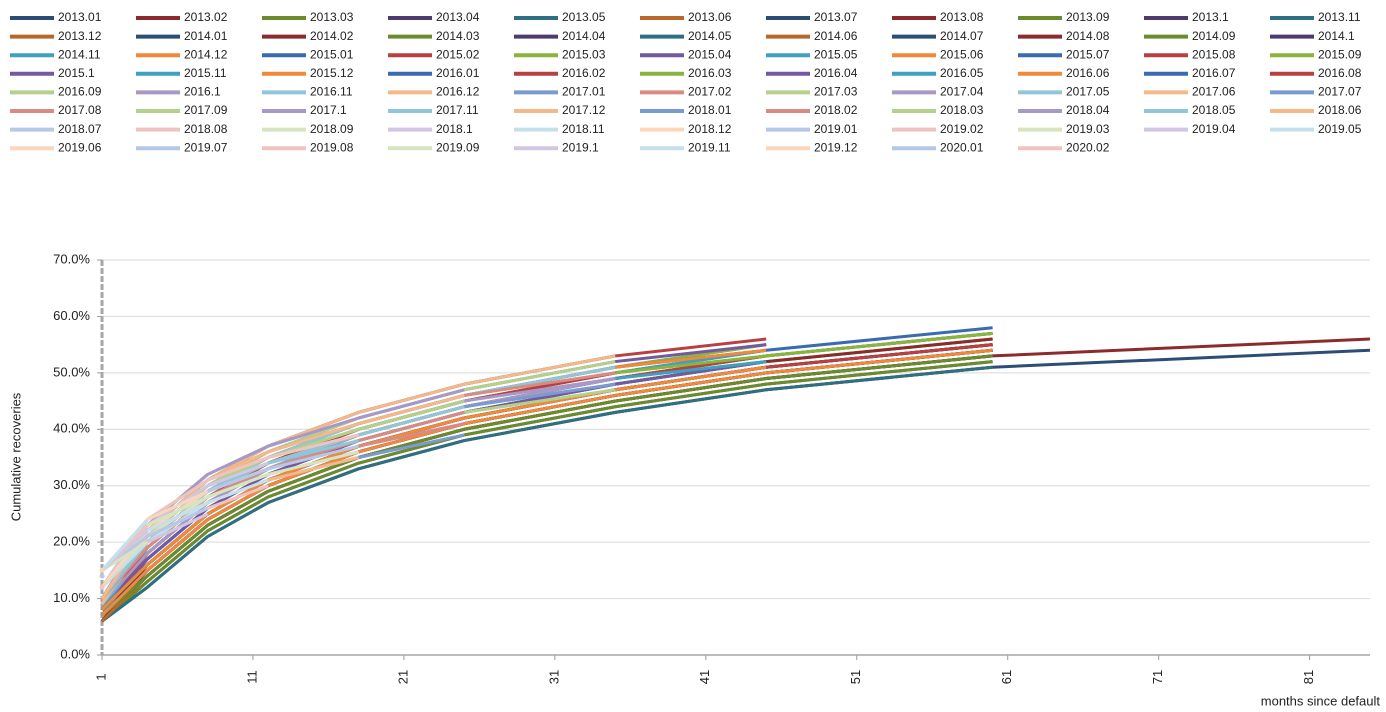  I want to click on legend-label: 2017.03, so click(836, 92).